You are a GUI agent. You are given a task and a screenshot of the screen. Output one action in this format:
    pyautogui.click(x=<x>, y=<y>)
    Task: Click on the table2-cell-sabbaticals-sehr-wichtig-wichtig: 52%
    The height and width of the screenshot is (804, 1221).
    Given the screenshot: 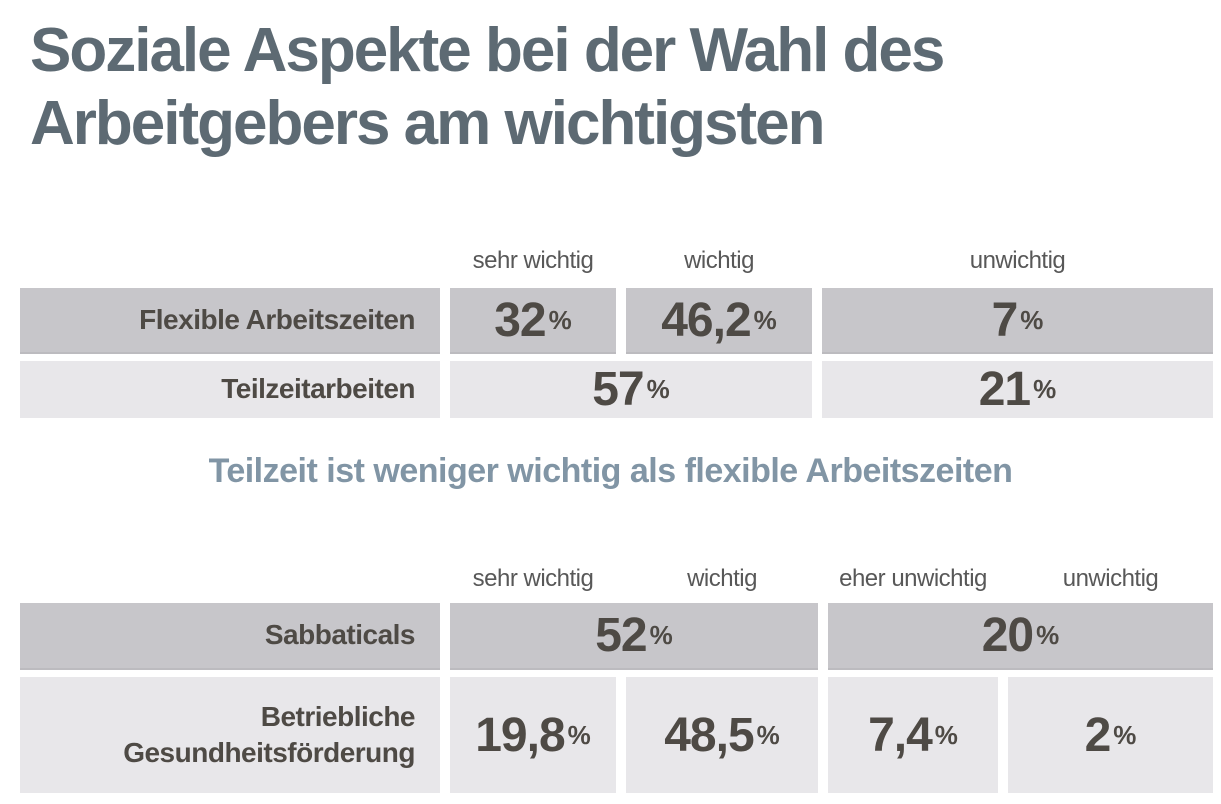 What is the action you would take?
    pyautogui.click(x=634, y=636)
    